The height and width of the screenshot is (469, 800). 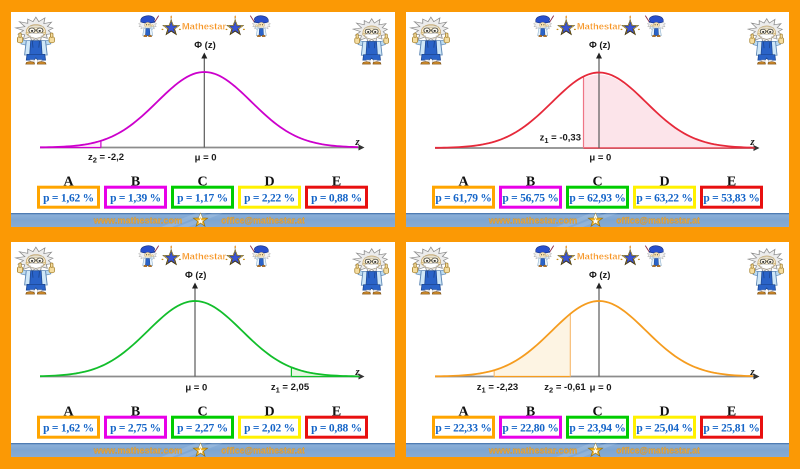 What do you see at coordinates (290, 388) in the screenshot?
I see `svg-text: z1 = 2,05` at bounding box center [290, 388].